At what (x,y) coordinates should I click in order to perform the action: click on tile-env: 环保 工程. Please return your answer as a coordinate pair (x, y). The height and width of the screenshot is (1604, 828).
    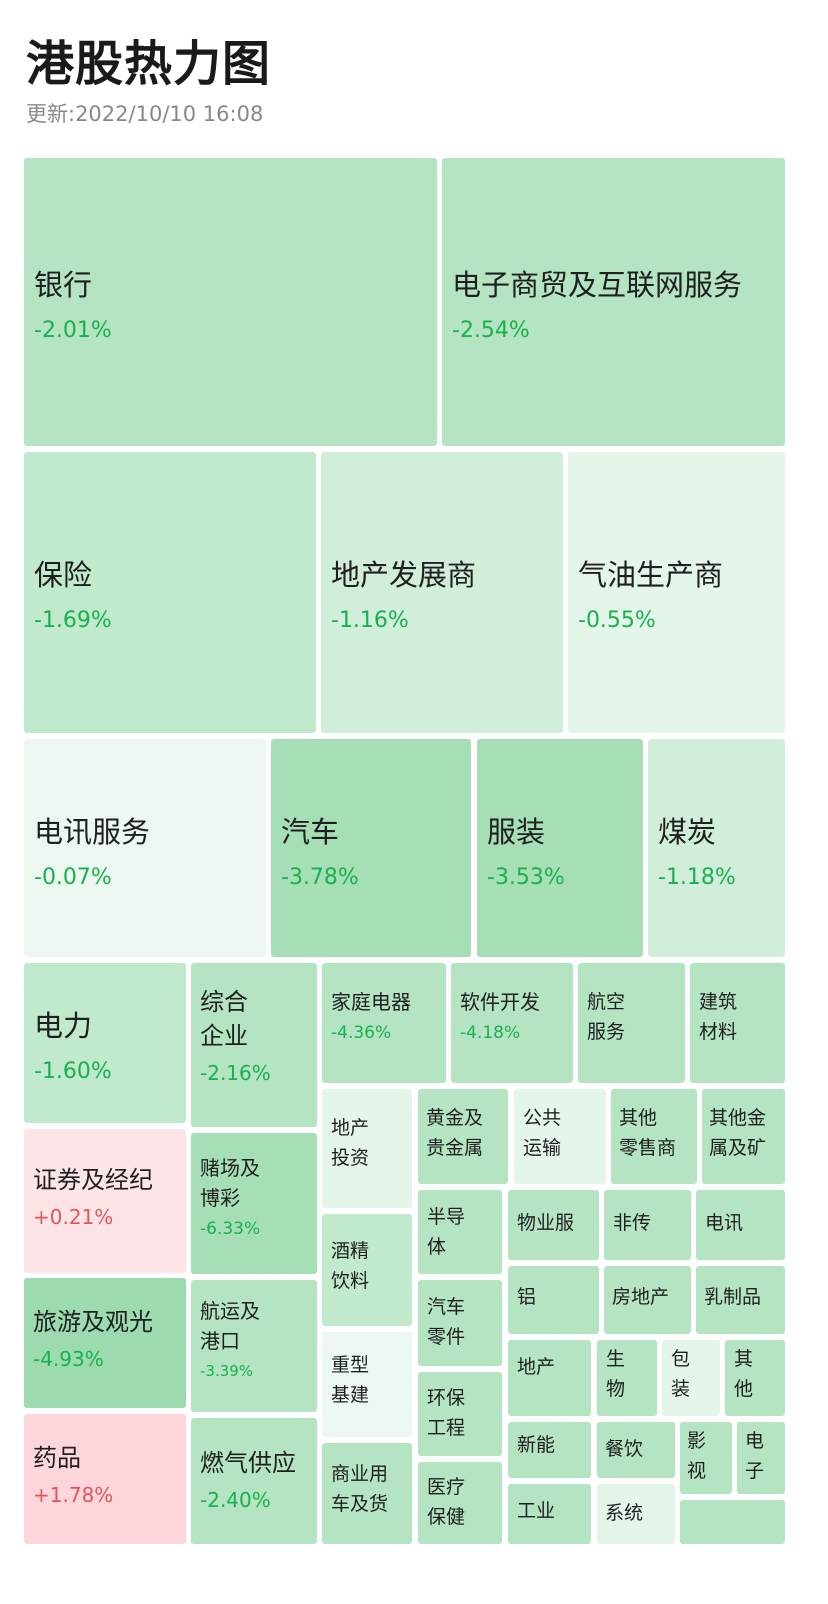
    Looking at the image, I should click on (460, 1414).